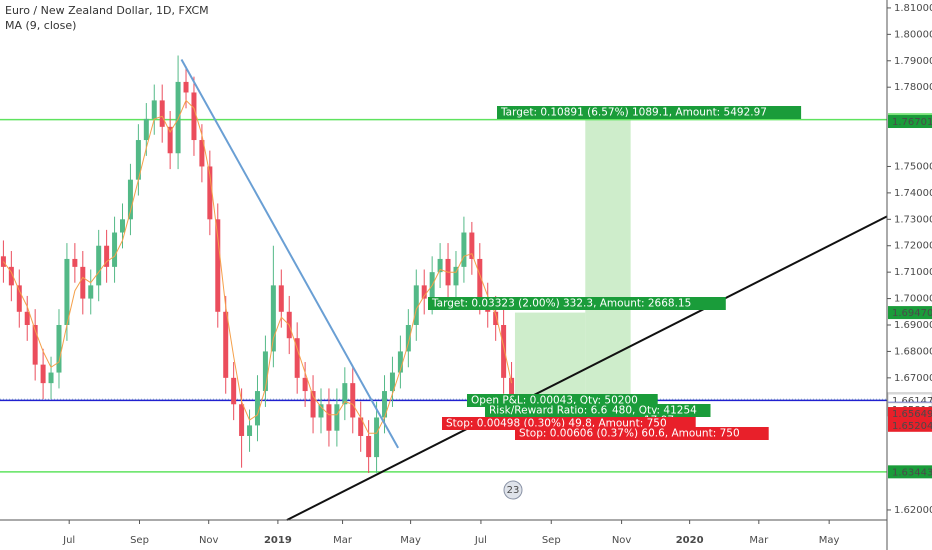 The height and width of the screenshot is (550, 932). Describe the element at coordinates (912, 122) in the screenshot. I see `price-label: 1.76701` at that location.